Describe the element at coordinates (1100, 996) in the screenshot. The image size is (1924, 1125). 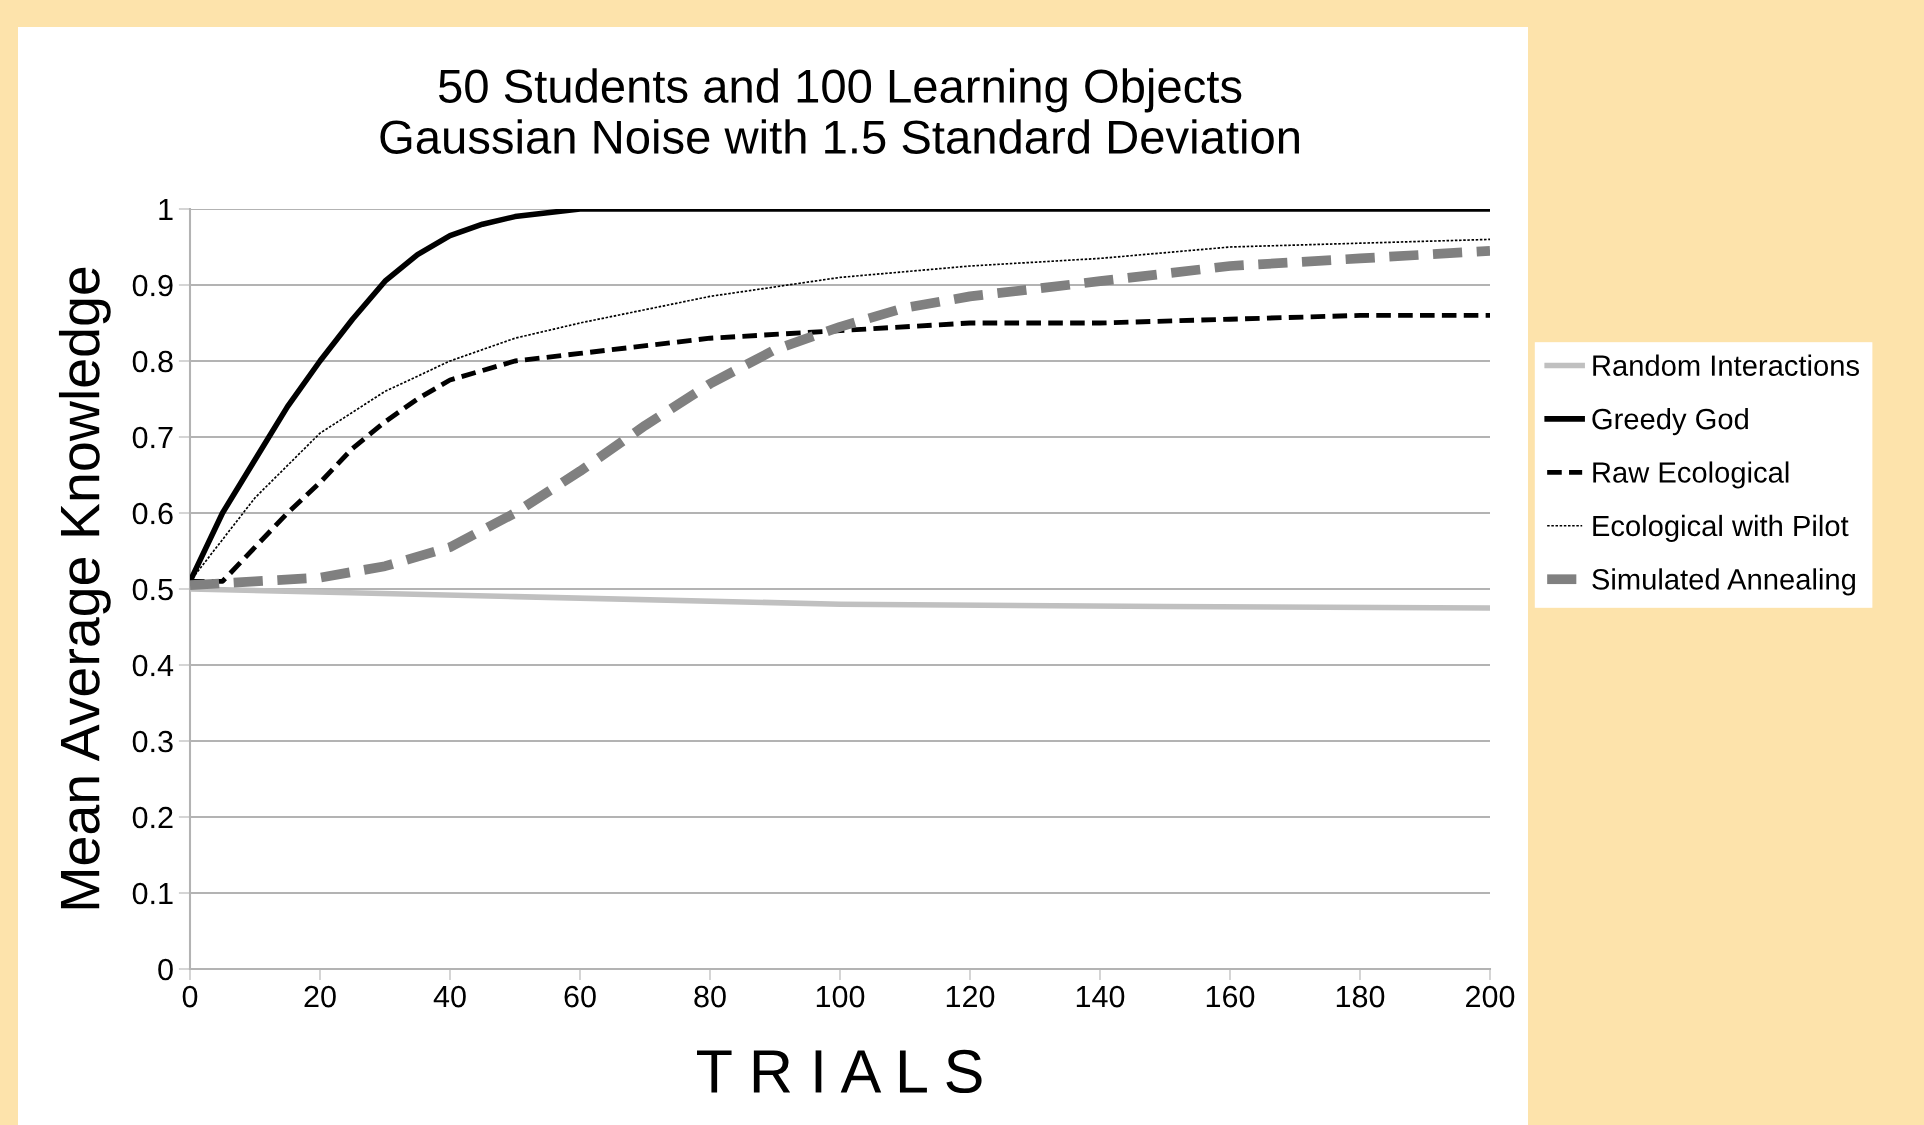
I see `x-tick-label: 140` at that location.